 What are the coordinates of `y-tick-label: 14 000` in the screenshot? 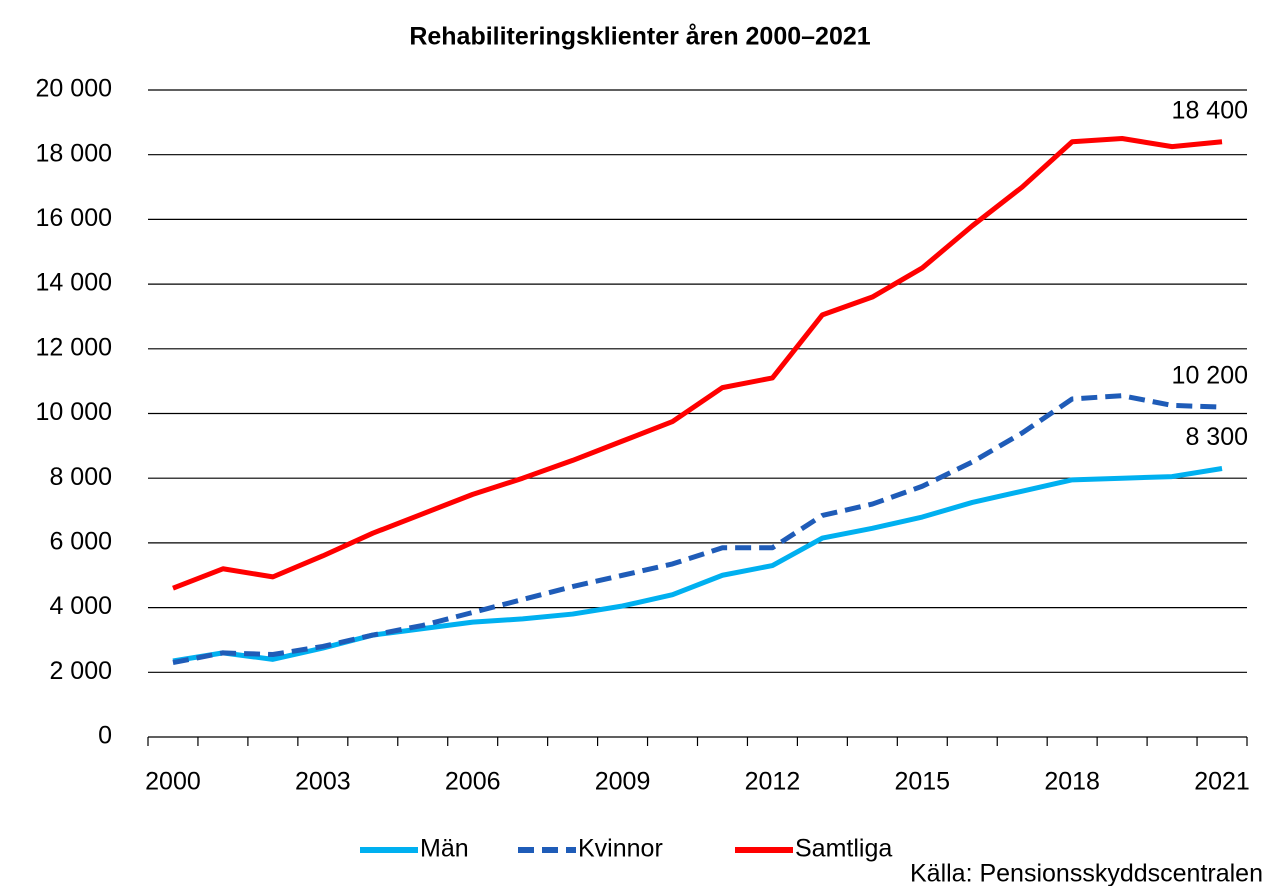 It's located at (74, 283).